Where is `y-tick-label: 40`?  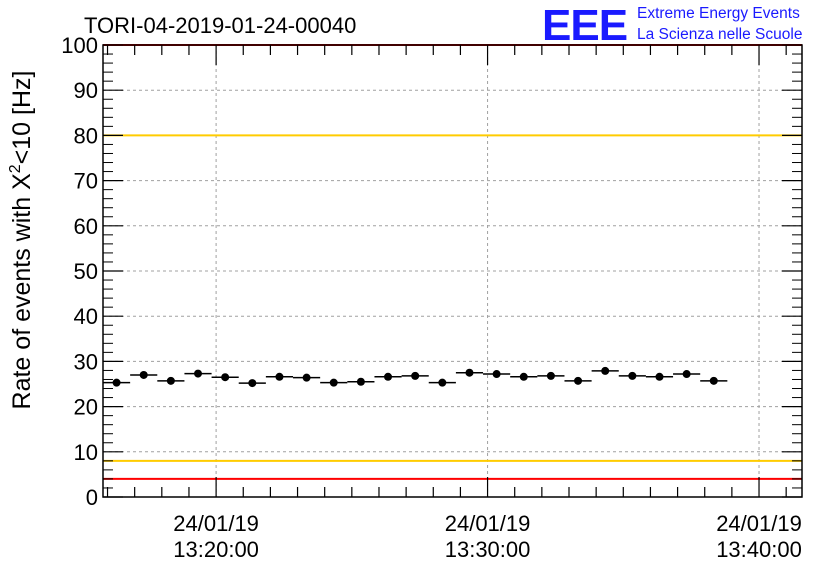
y-tick-label: 40 is located at coordinates (86, 316).